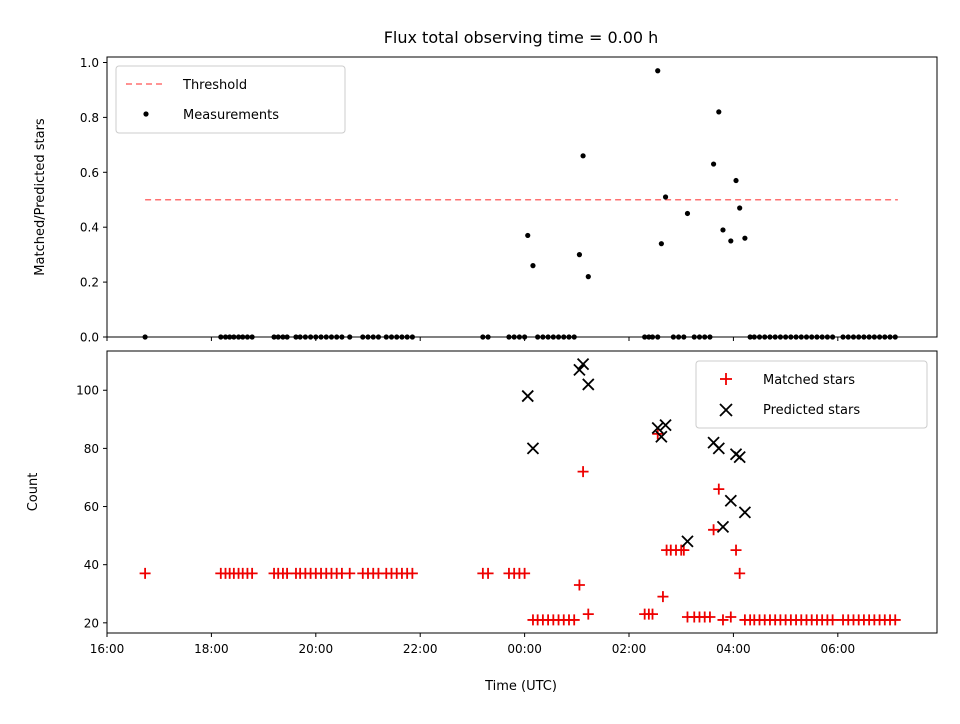  I want to click on x-tick-label: 06:00, so click(838, 649).